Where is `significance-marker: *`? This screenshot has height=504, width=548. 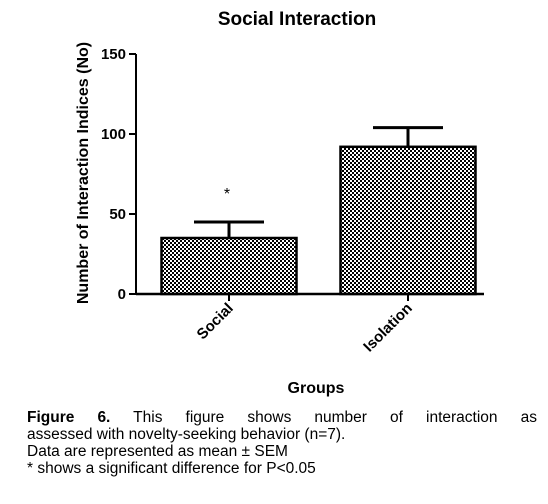 significance-marker: * is located at coordinates (227, 194).